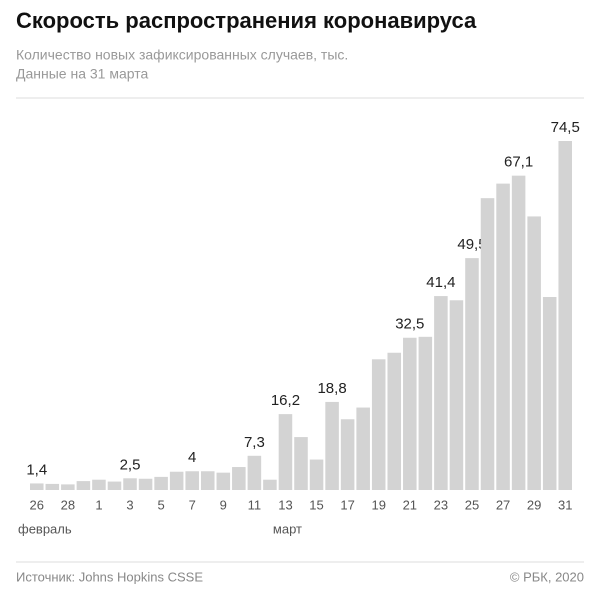  What do you see at coordinates (409, 324) in the screenshot?
I see `value-label: 32,5` at bounding box center [409, 324].